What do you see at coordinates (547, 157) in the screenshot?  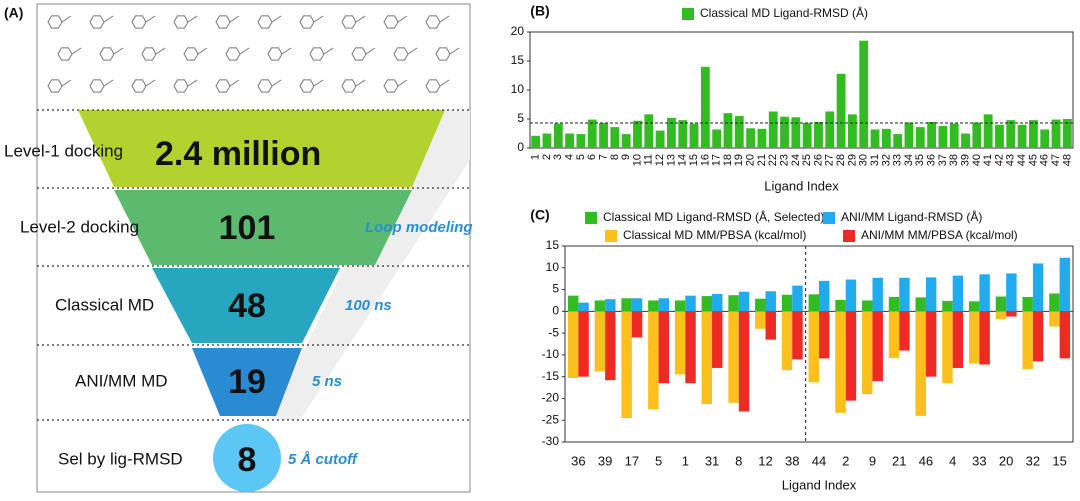 I see `x-tick-label: 2` at bounding box center [547, 157].